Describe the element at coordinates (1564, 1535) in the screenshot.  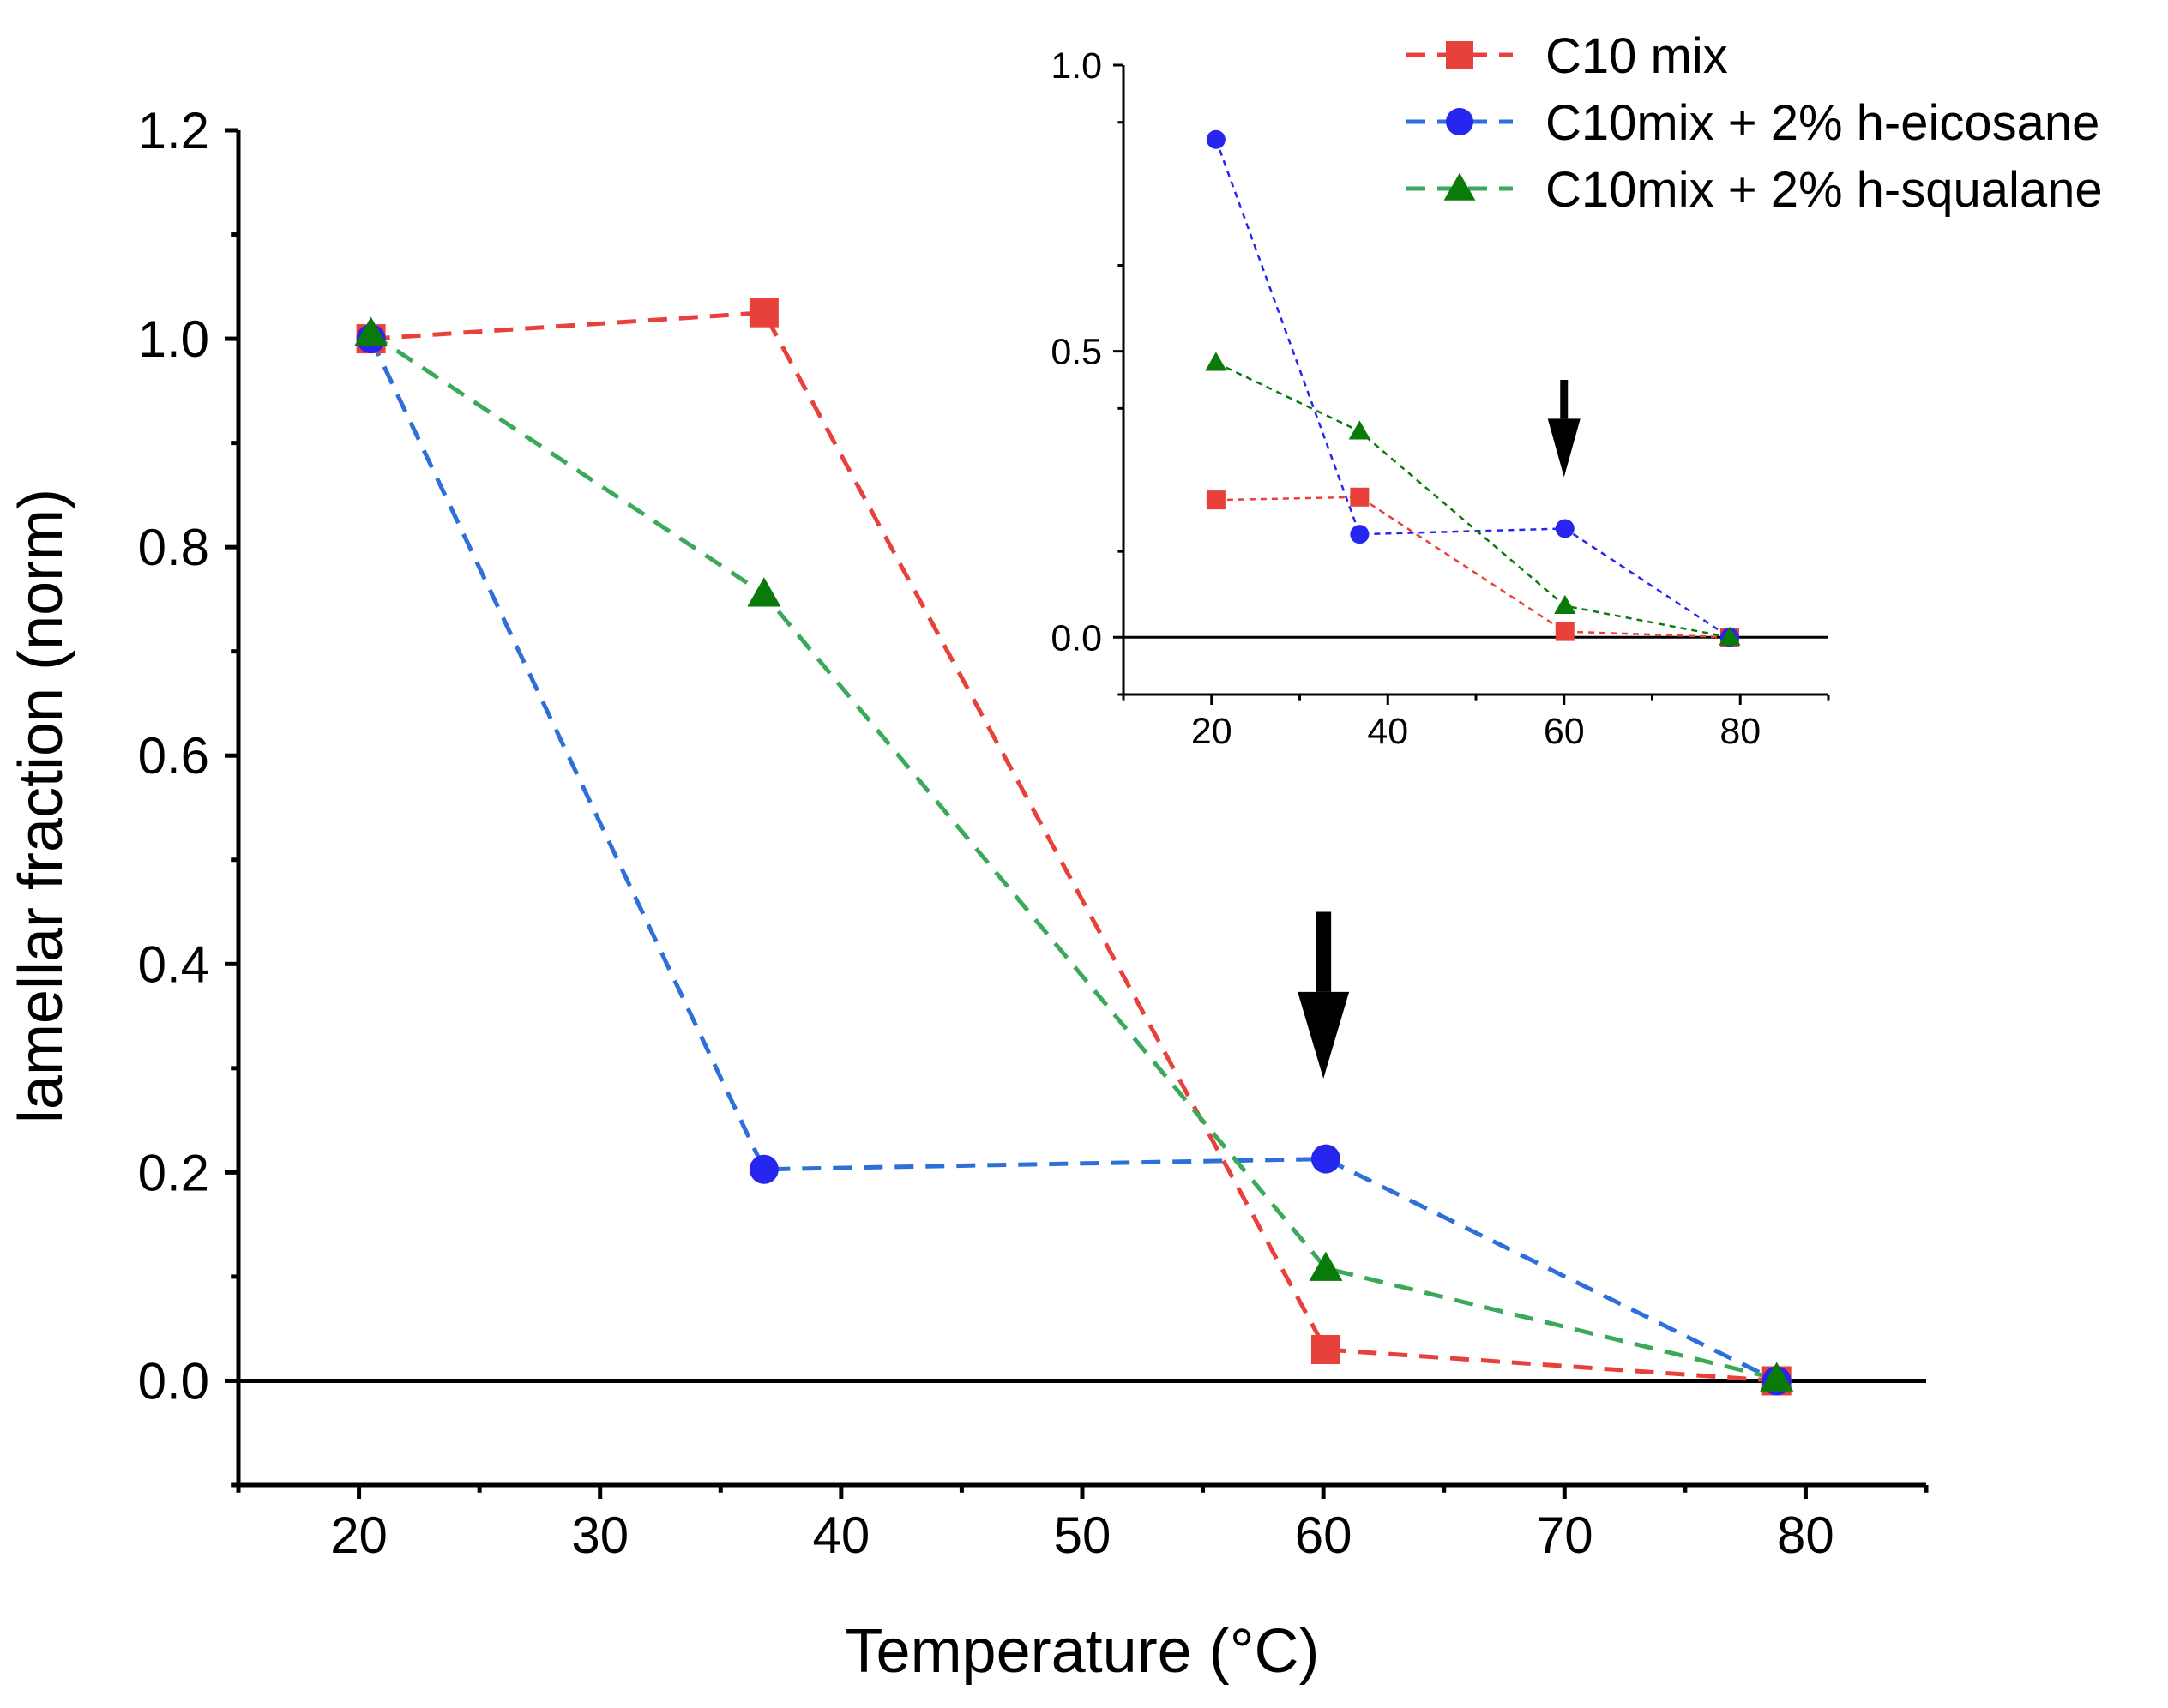
I see `main-x-tick-label: 70` at that location.